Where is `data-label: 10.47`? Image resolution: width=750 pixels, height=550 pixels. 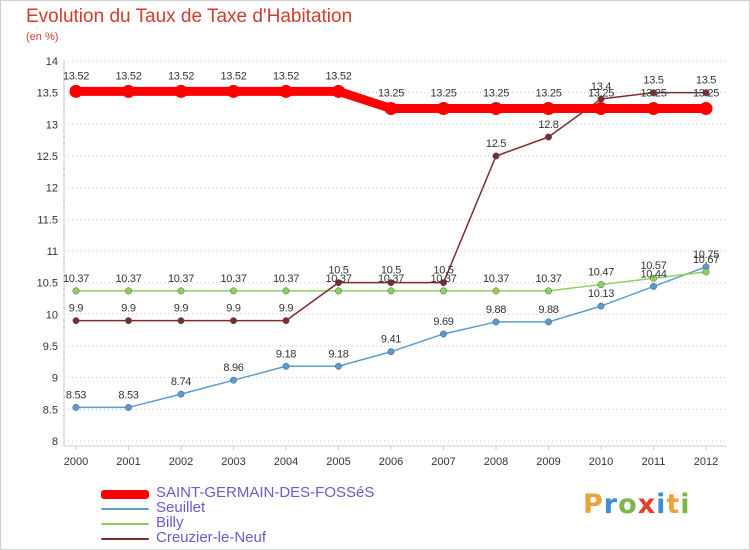 data-label: 10.47 is located at coordinates (601, 273).